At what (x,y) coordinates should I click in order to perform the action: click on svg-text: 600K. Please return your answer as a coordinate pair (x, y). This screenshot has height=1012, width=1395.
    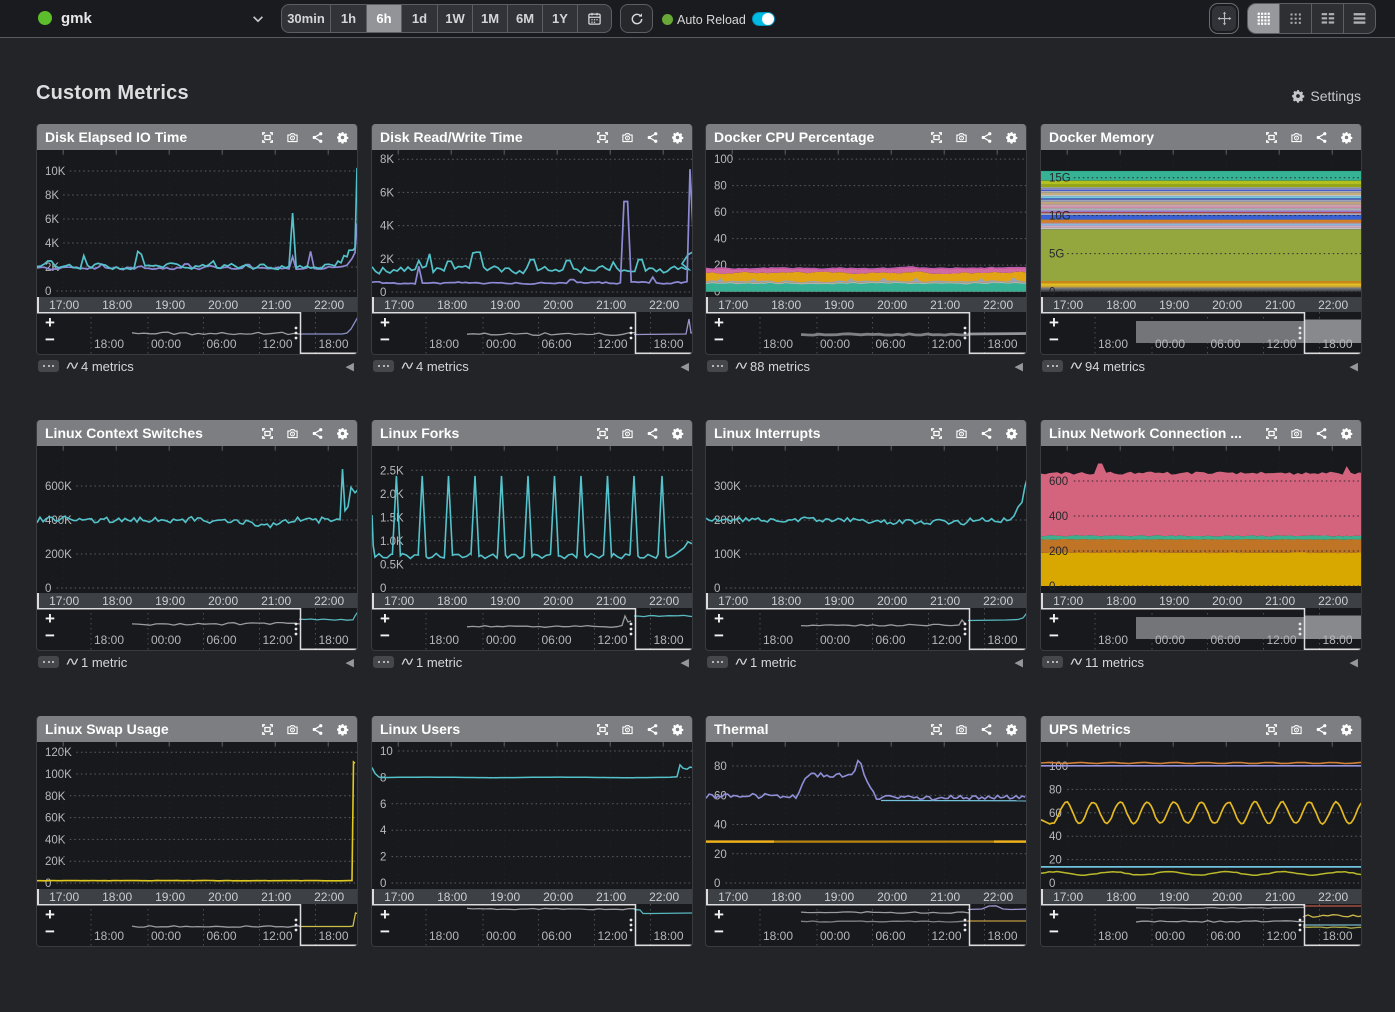
    Looking at the image, I should click on (58, 487).